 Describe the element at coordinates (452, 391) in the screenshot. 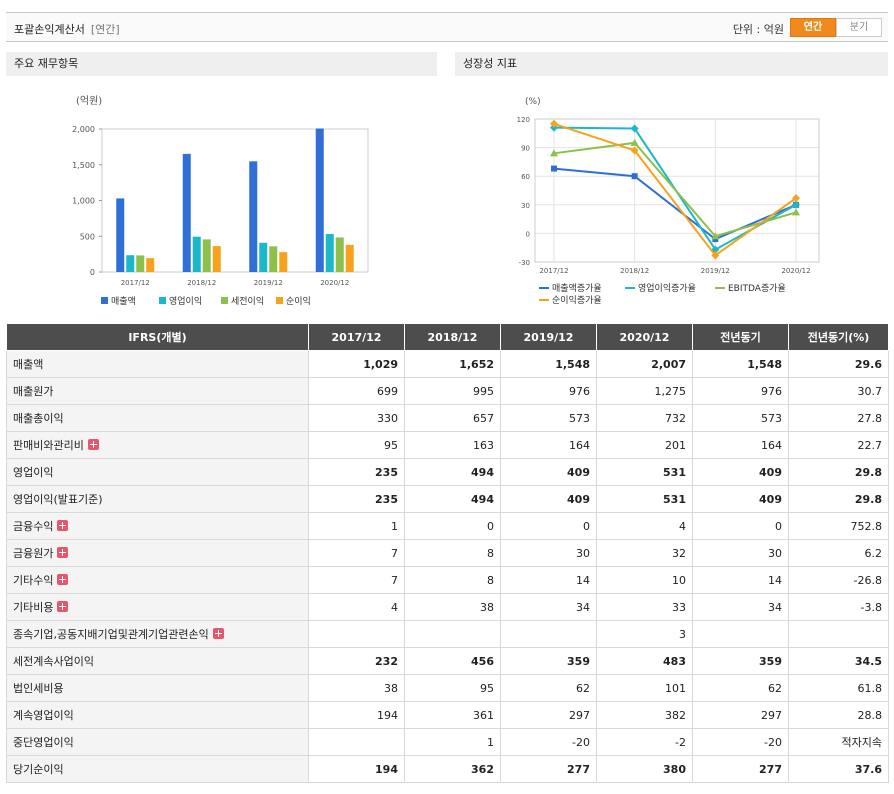

I see `table-cell: 995` at that location.